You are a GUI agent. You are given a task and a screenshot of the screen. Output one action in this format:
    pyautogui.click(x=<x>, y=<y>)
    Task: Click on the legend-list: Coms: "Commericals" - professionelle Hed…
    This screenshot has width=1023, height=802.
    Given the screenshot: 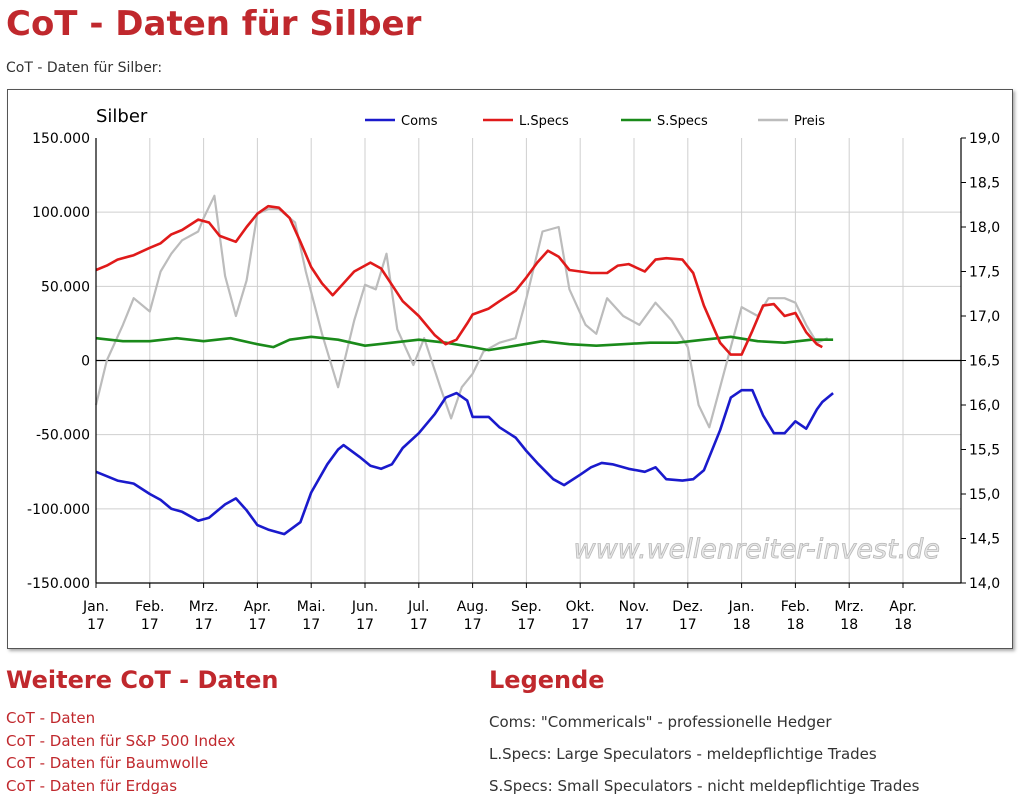 What is the action you would take?
    pyautogui.click(x=704, y=754)
    